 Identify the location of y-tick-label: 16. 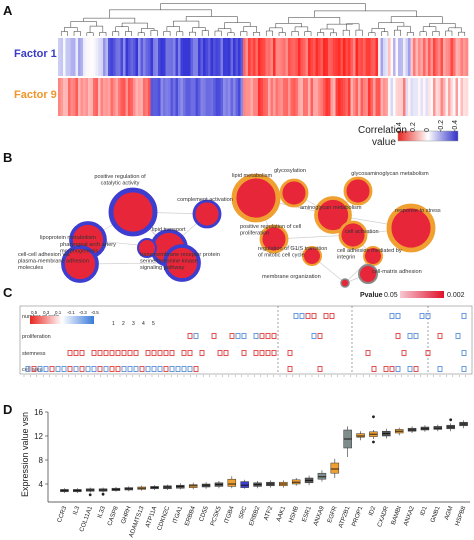
(38, 412).